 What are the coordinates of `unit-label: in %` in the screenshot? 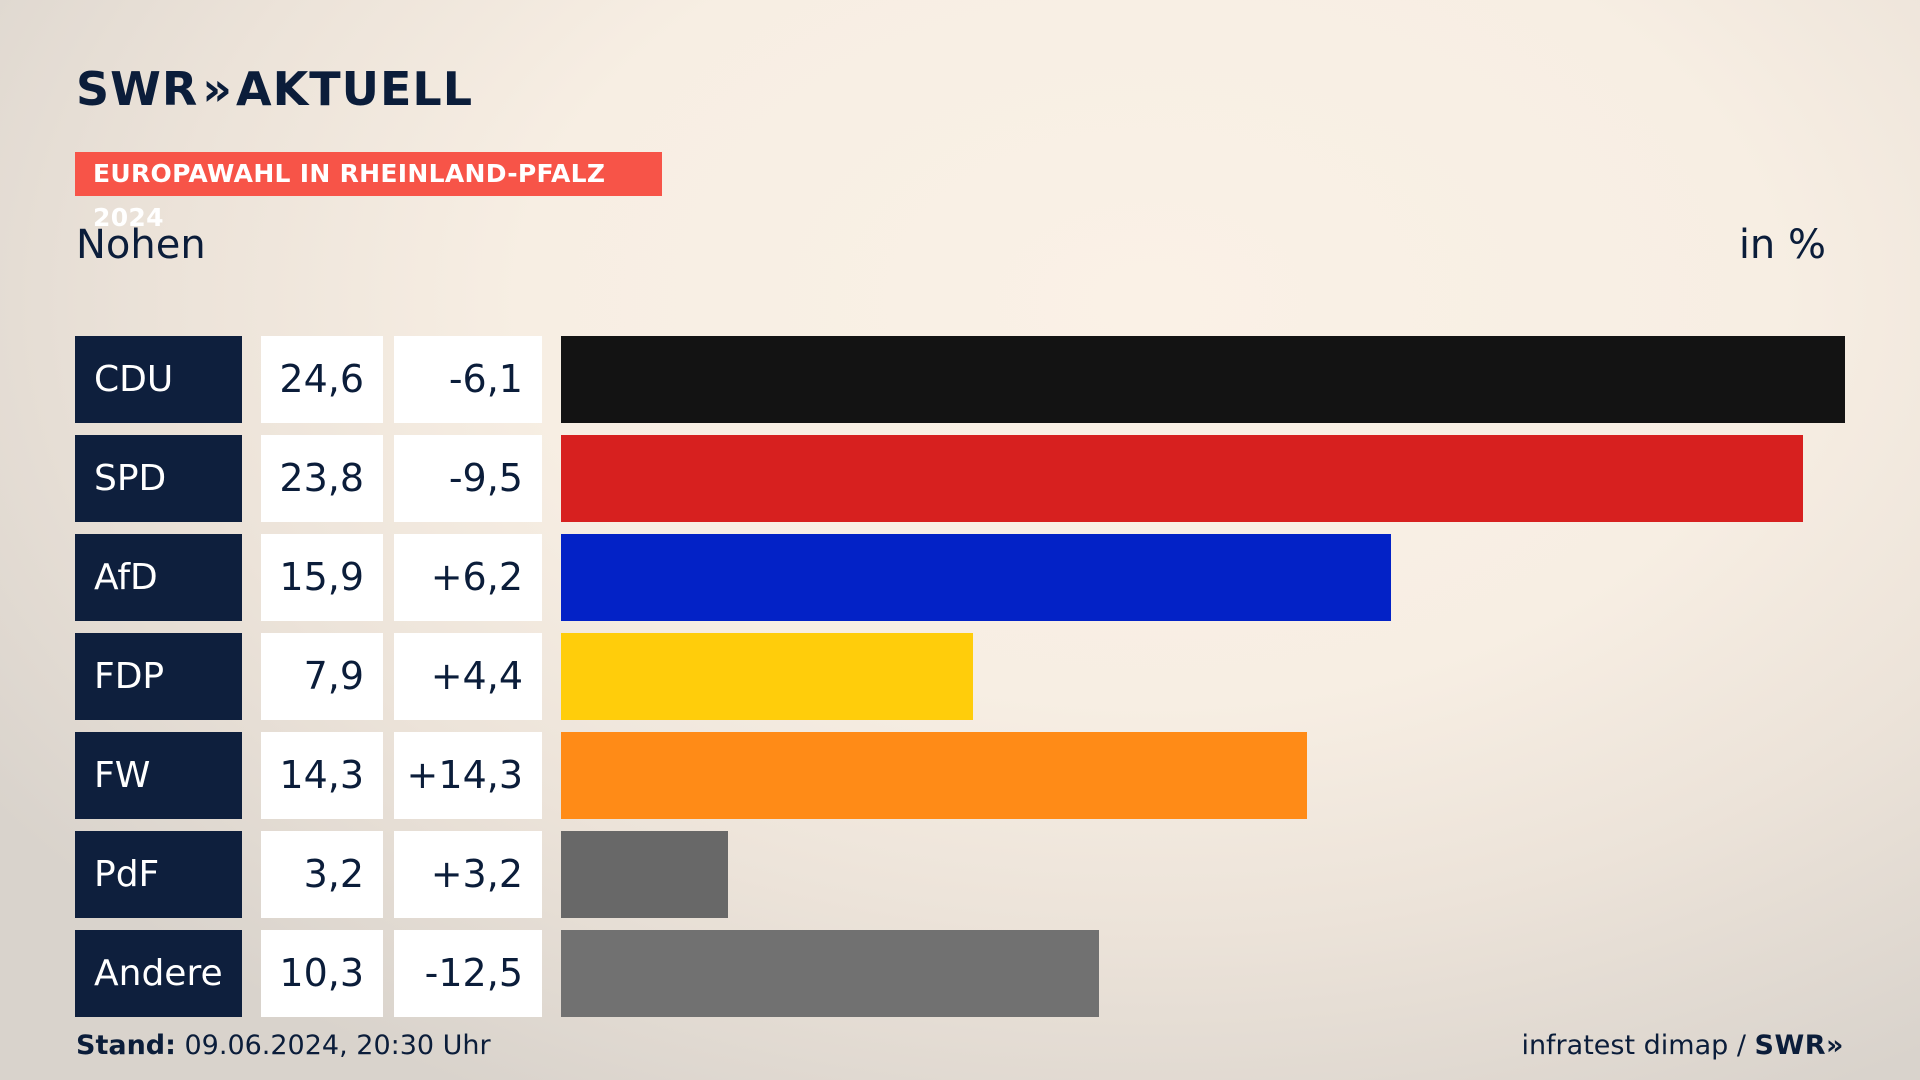 It's located at (1782, 245).